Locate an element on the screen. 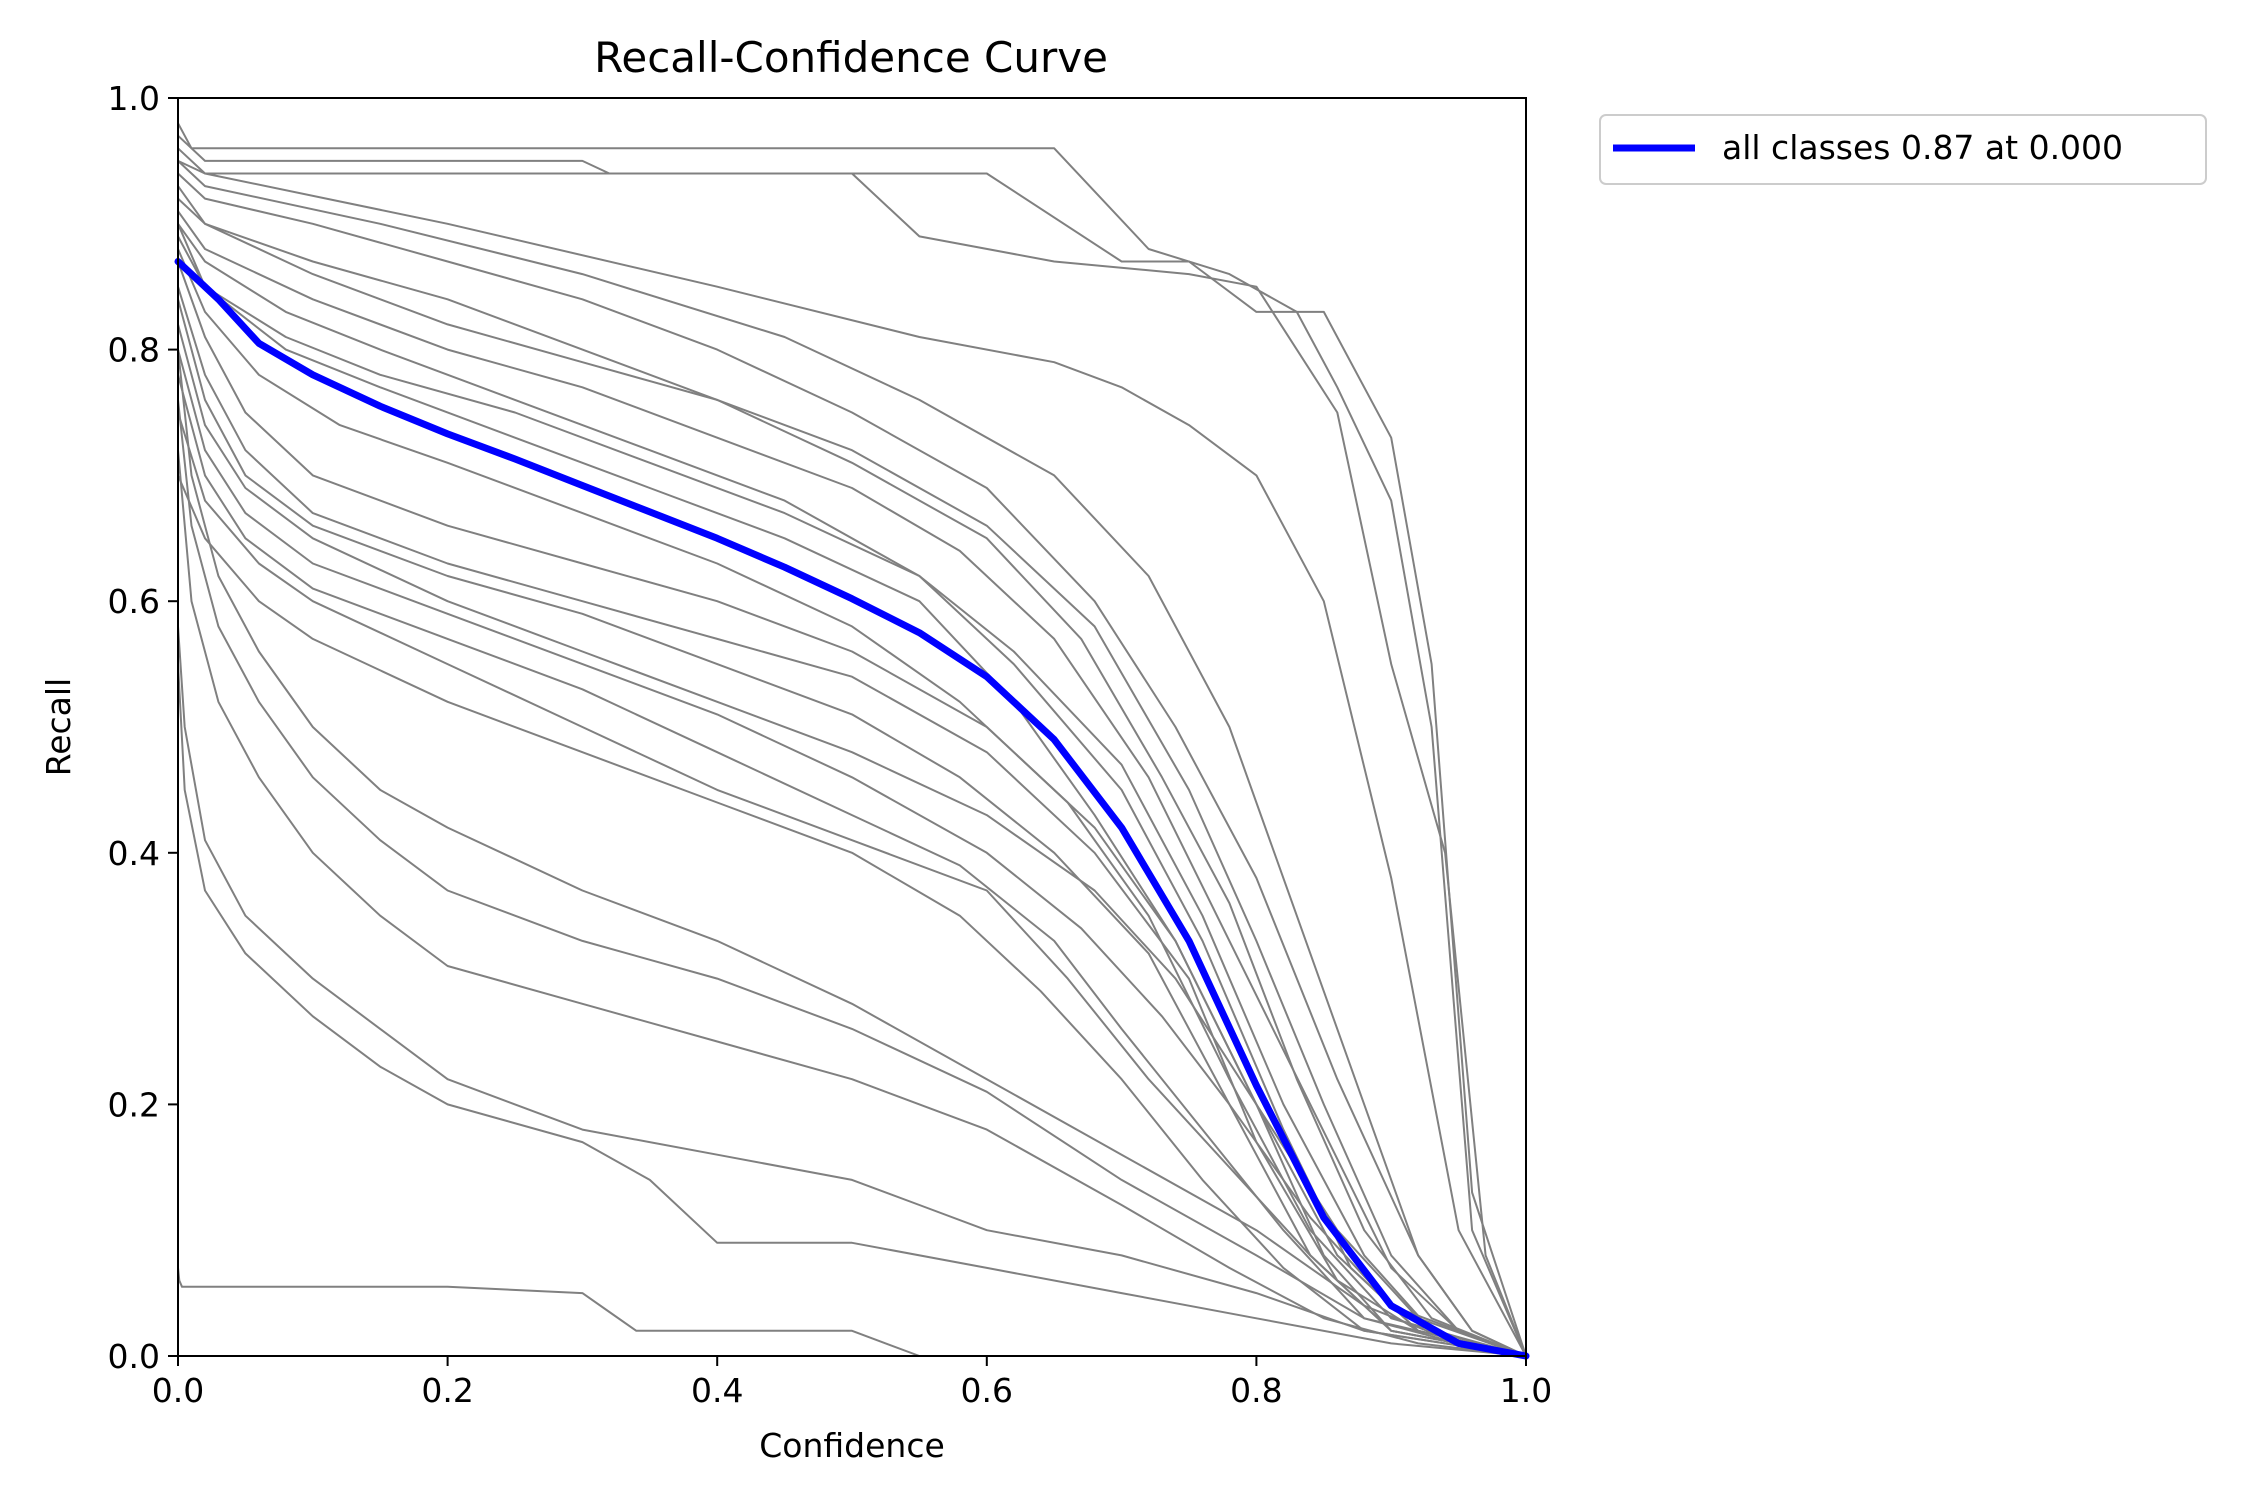 The width and height of the screenshot is (2250, 1500). x-tick-label: 0.2 is located at coordinates (447, 1390).